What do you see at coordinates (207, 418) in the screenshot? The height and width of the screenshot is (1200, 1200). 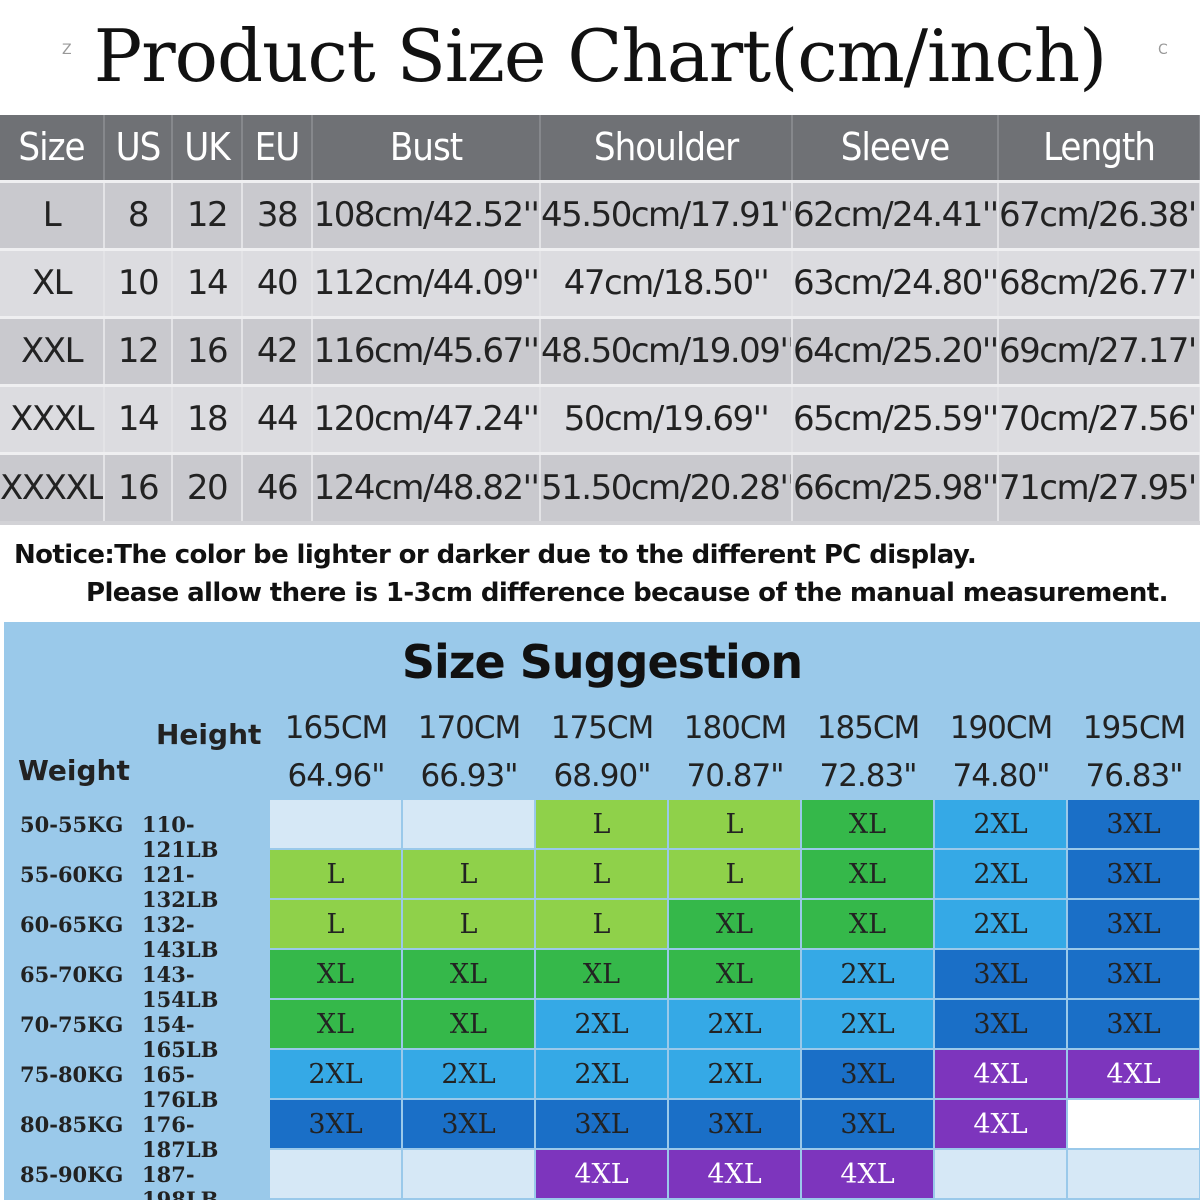 I see `cell-uk: 18` at bounding box center [207, 418].